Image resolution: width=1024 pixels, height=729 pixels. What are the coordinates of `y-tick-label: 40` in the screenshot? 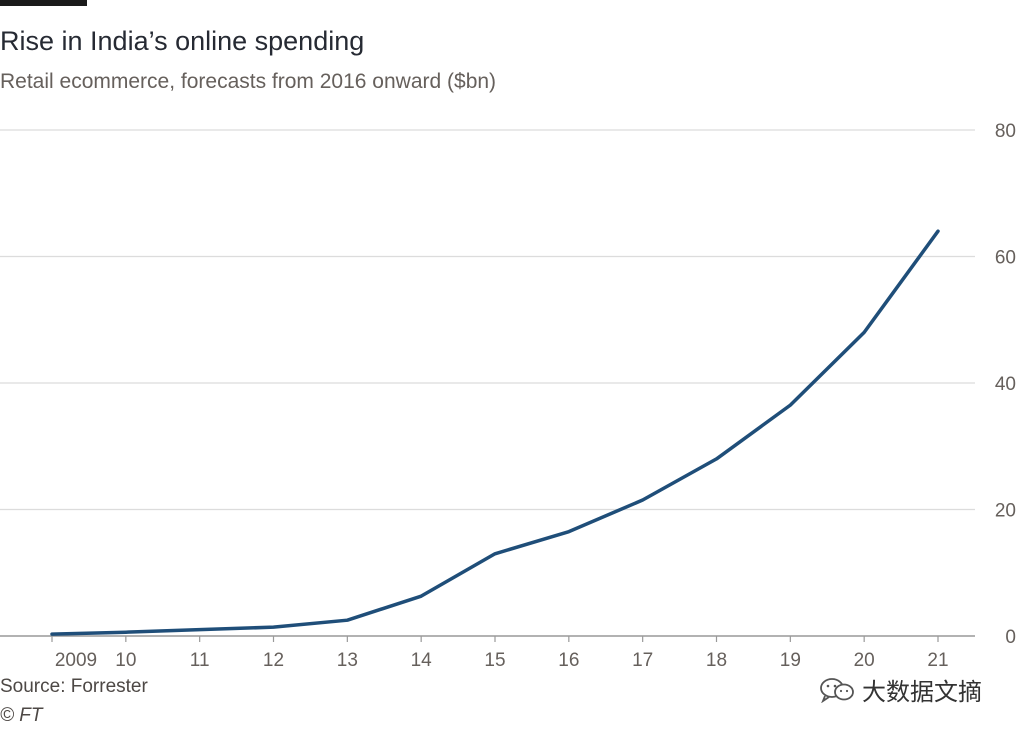 It's located at (1005, 384).